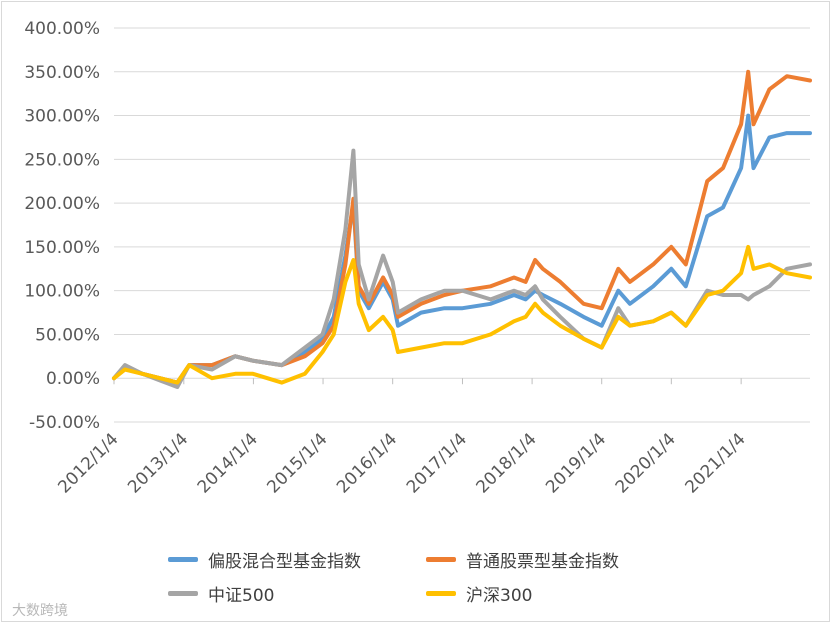 The height and width of the screenshot is (625, 833). I want to click on legend-label: 偏股混合型基金指数, so click(284, 562).